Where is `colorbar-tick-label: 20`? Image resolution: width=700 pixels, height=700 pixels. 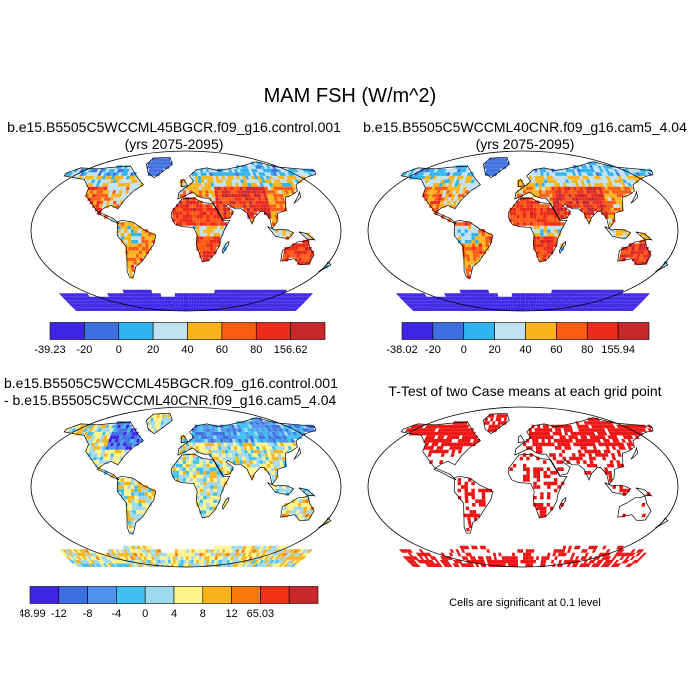 colorbar-tick-label: 20 is located at coordinates (495, 350).